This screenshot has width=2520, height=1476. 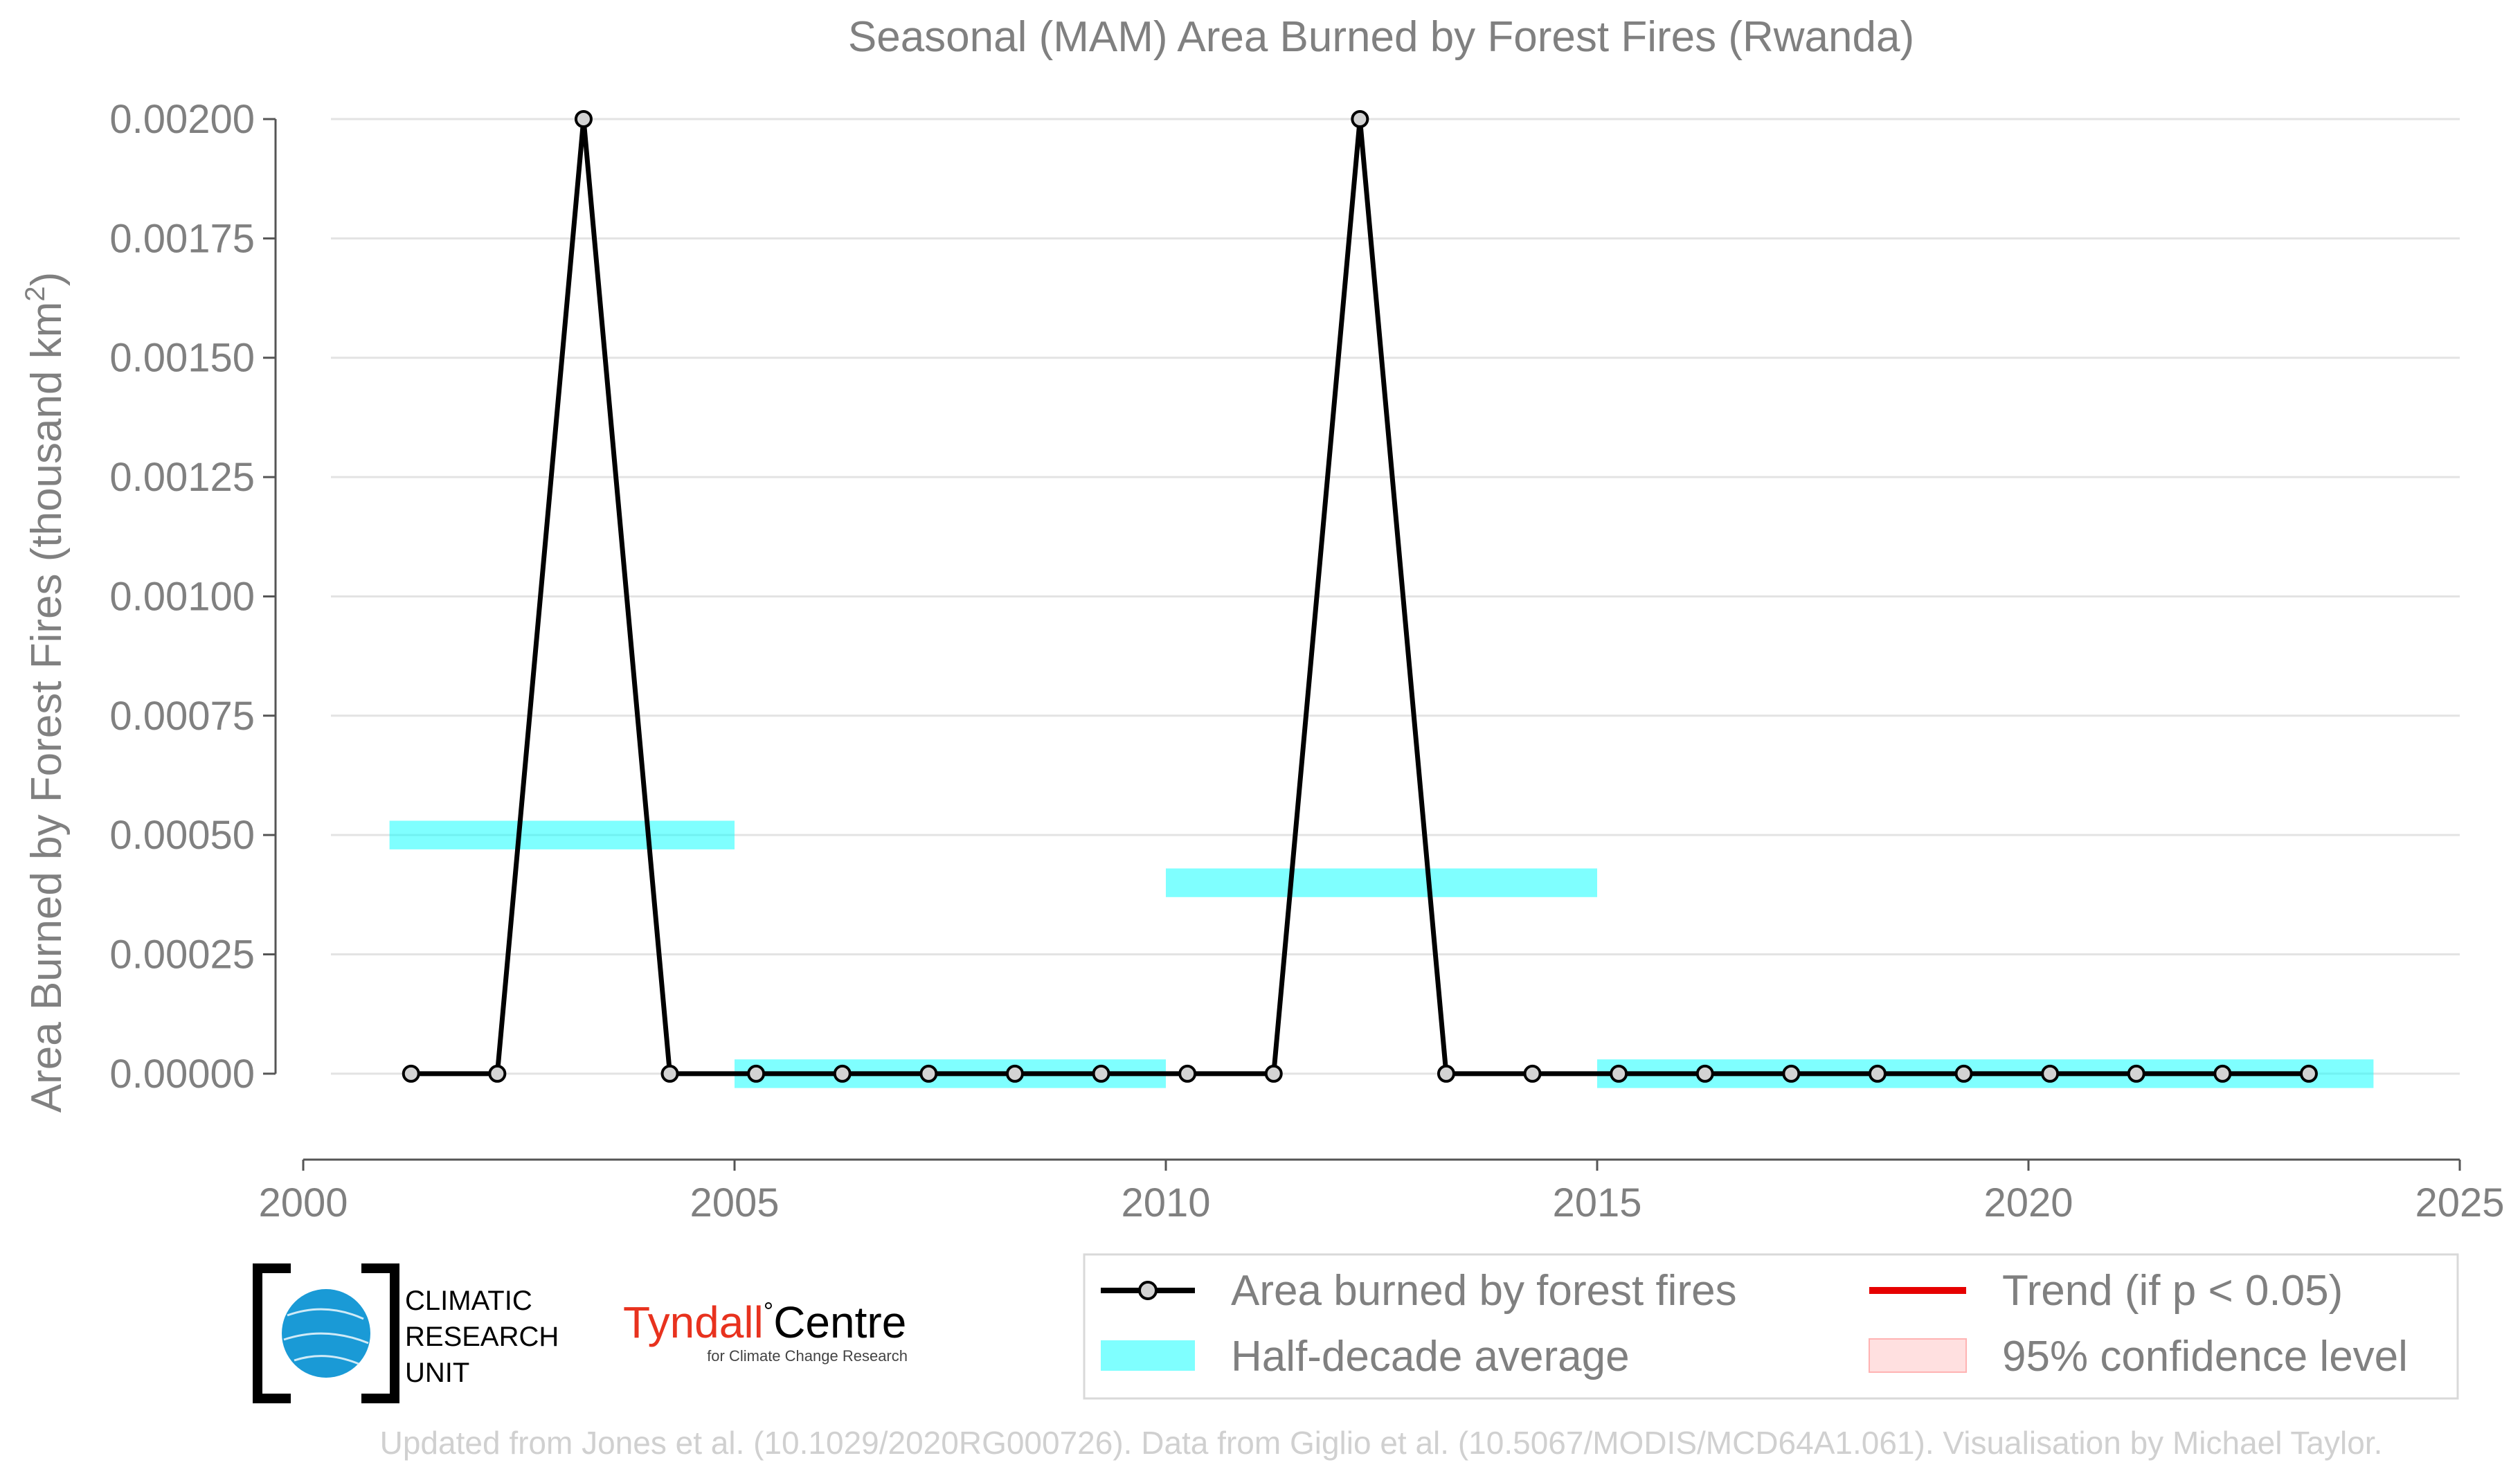 I want to click on y-tick-label: 0.00050, so click(x=182, y=835).